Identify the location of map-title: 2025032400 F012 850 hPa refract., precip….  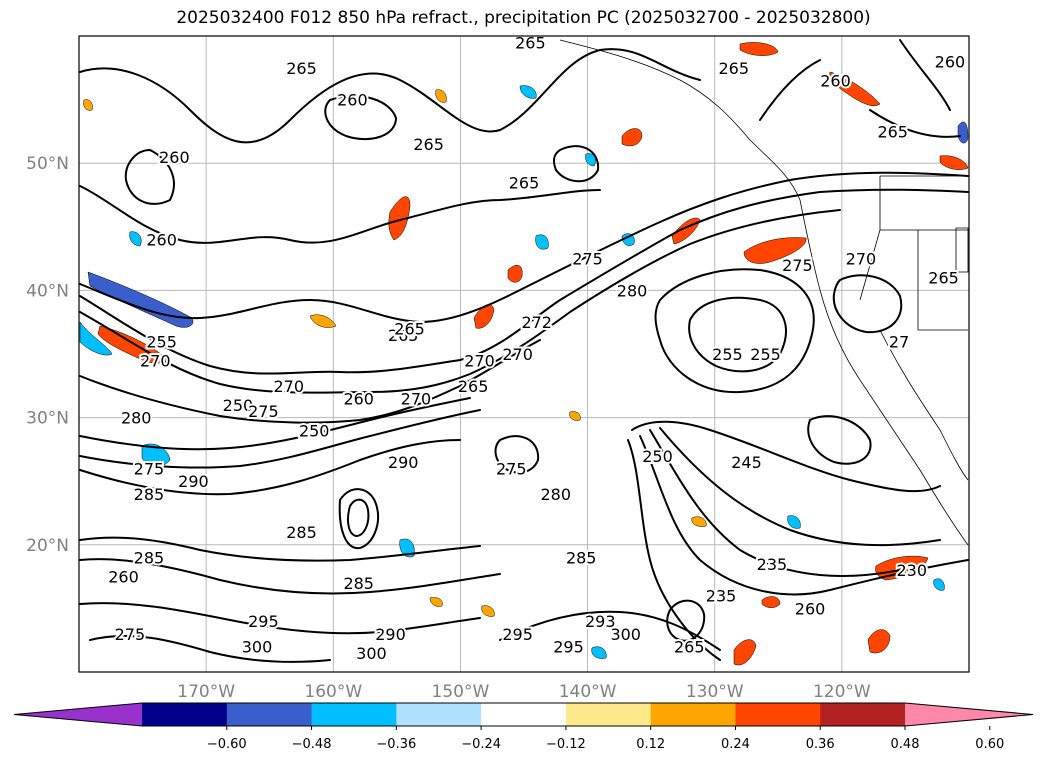
(523, 18).